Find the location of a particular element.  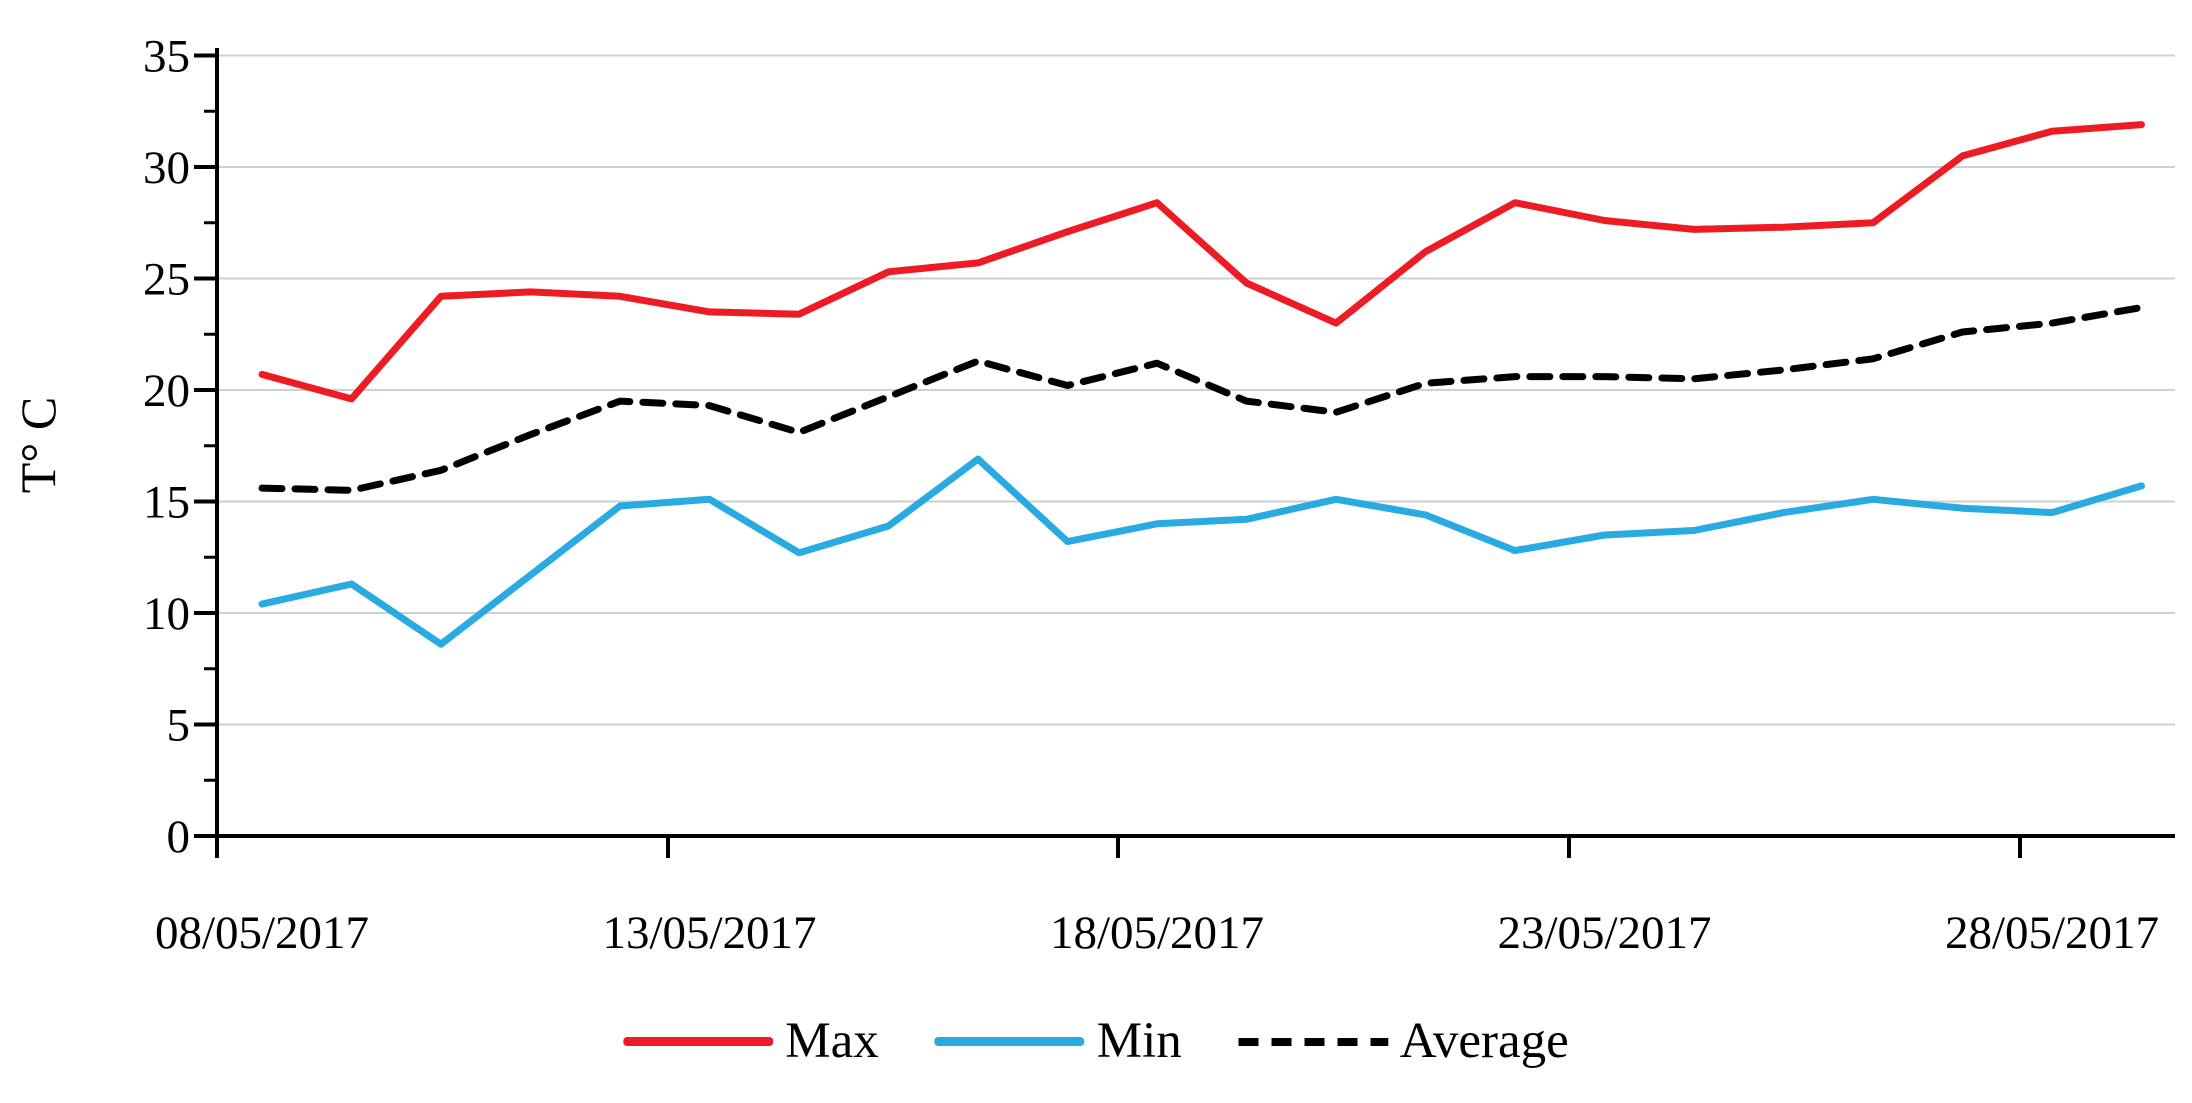

average-line is located at coordinates (1201, 399).